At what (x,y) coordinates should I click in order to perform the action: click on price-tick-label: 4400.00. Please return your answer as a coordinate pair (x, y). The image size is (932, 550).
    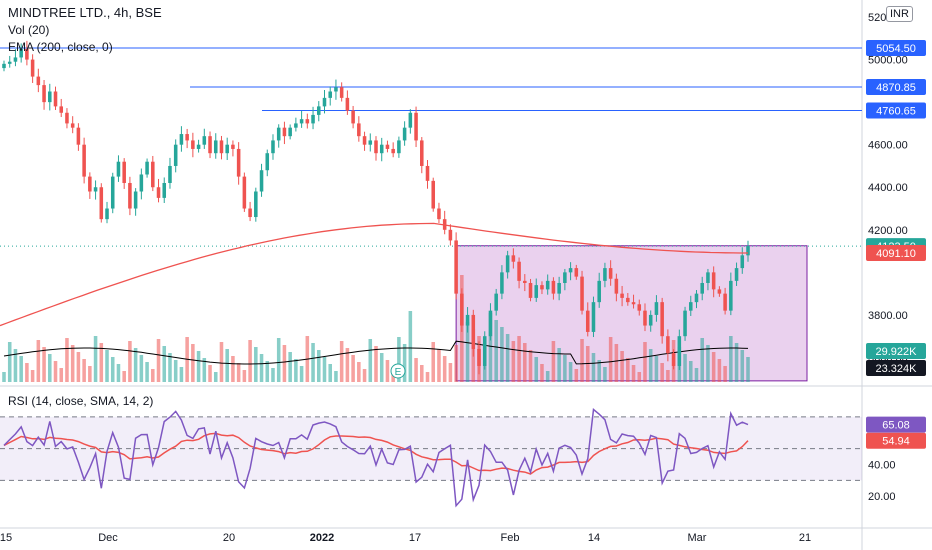
    Looking at the image, I should click on (888, 188).